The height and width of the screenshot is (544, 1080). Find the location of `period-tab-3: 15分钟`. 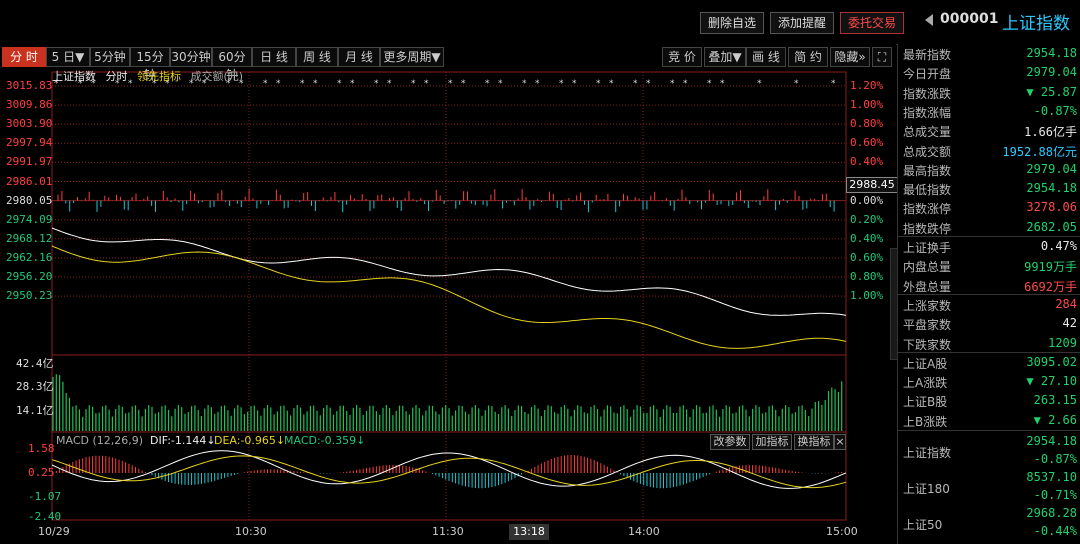

period-tab-3: 15分钟 is located at coordinates (150, 64).